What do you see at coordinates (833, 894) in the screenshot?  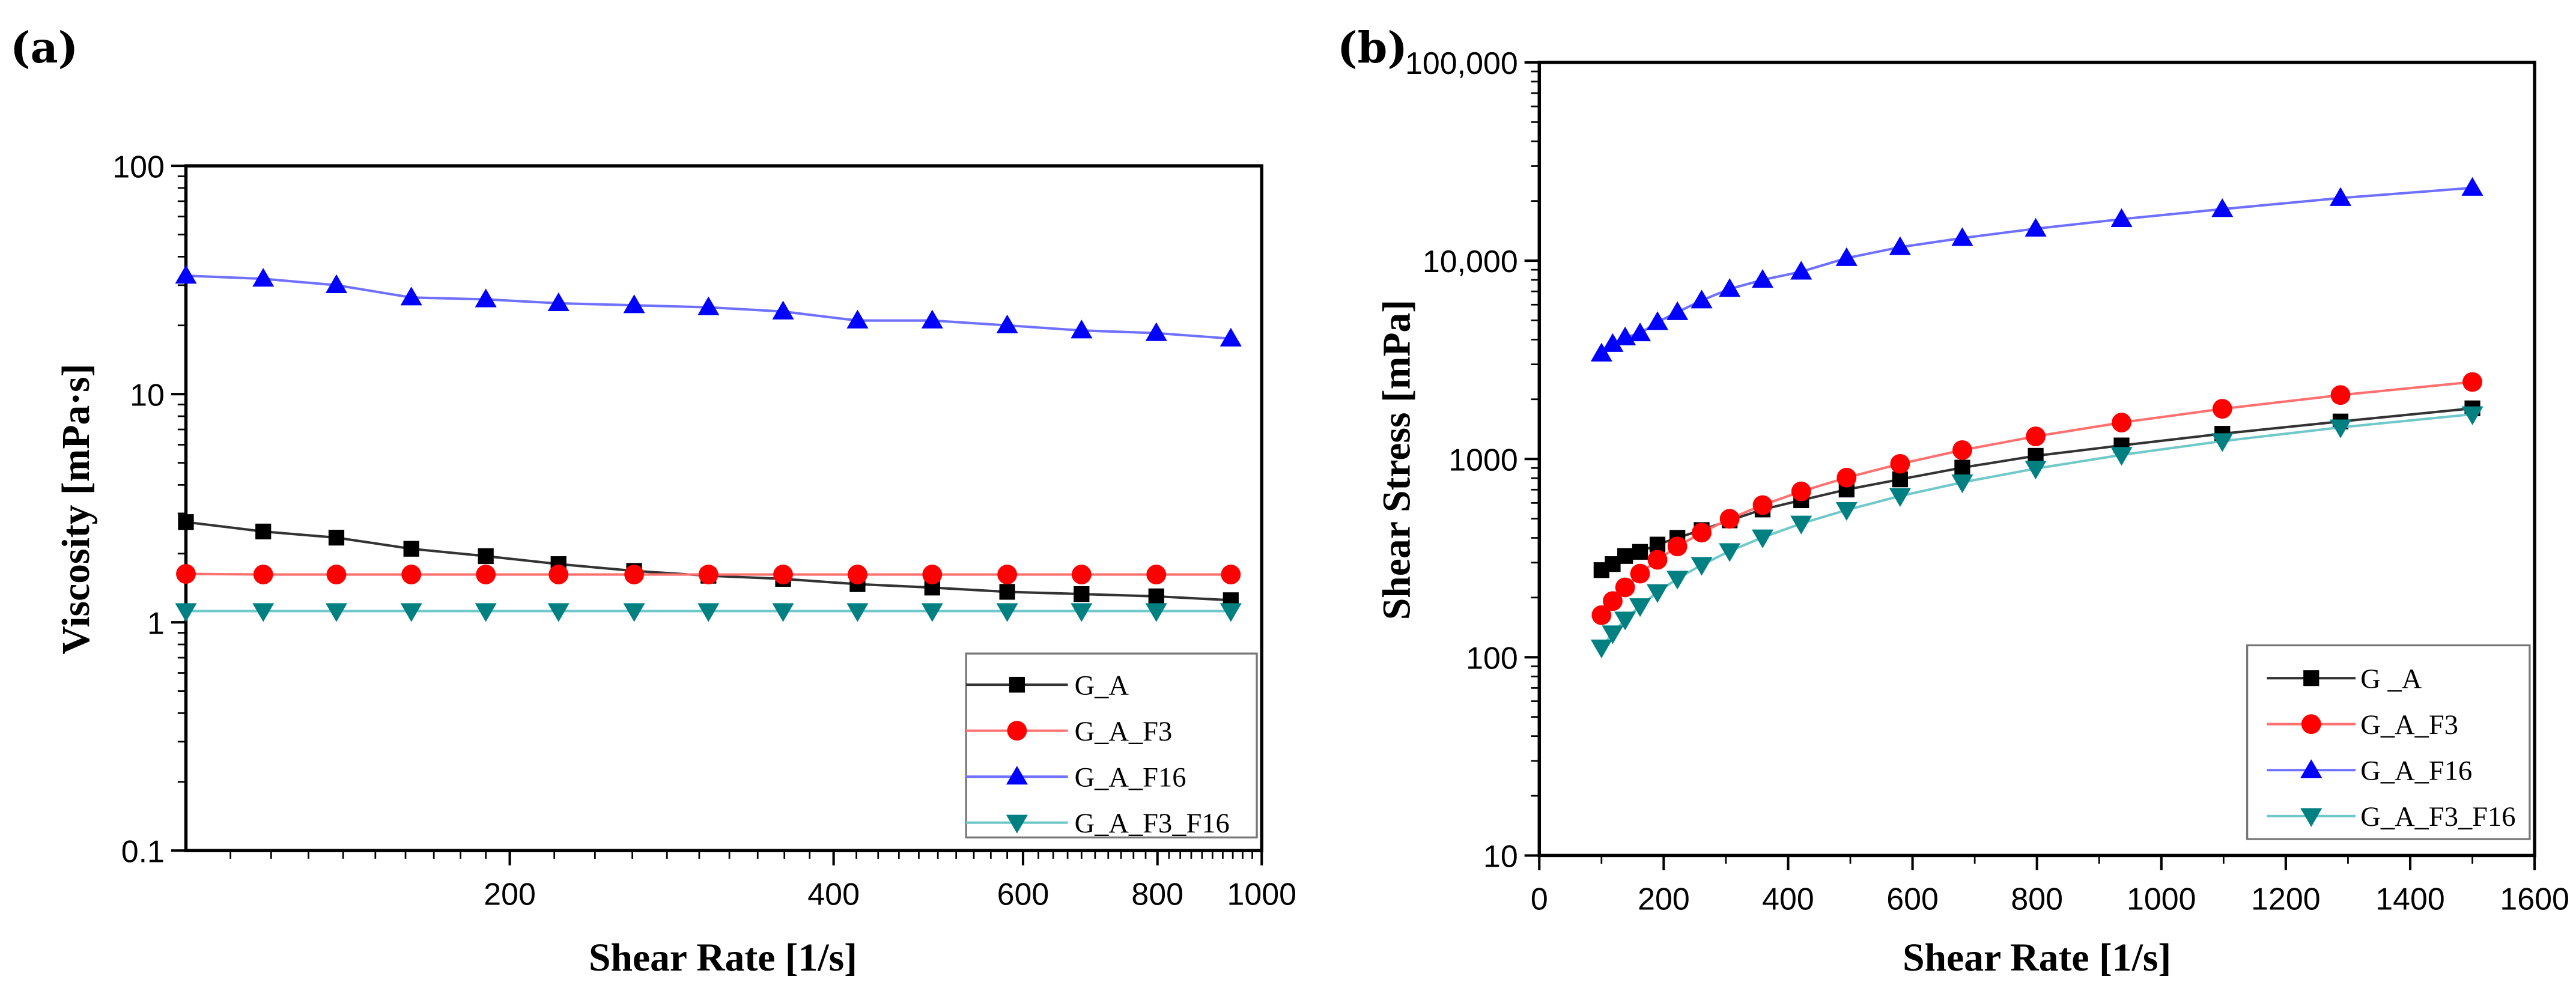 I see `x-tick-label: 400` at bounding box center [833, 894].